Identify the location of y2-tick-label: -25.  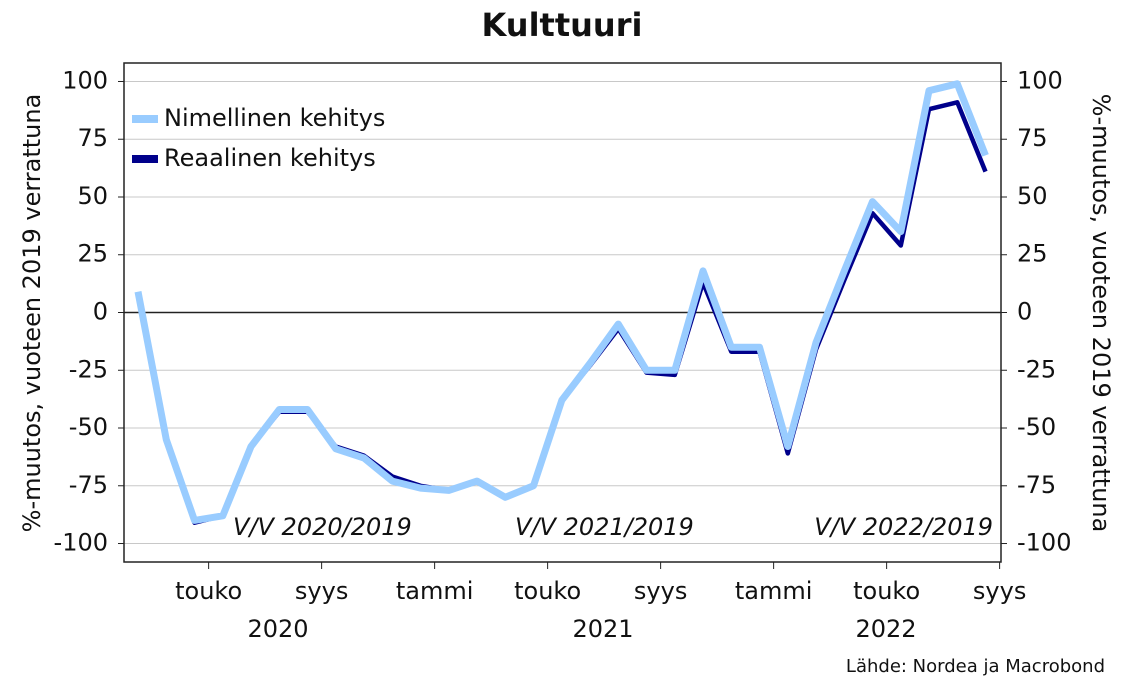
(1036, 369).